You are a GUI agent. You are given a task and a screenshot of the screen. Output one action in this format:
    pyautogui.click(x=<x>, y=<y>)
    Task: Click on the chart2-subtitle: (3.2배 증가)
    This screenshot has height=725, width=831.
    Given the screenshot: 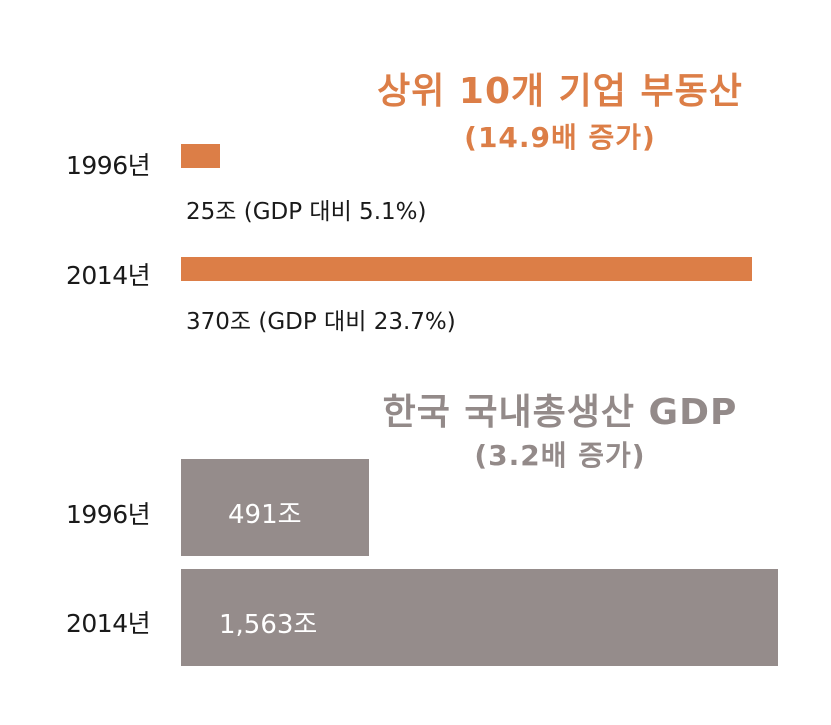 What is the action you would take?
    pyautogui.click(x=560, y=455)
    